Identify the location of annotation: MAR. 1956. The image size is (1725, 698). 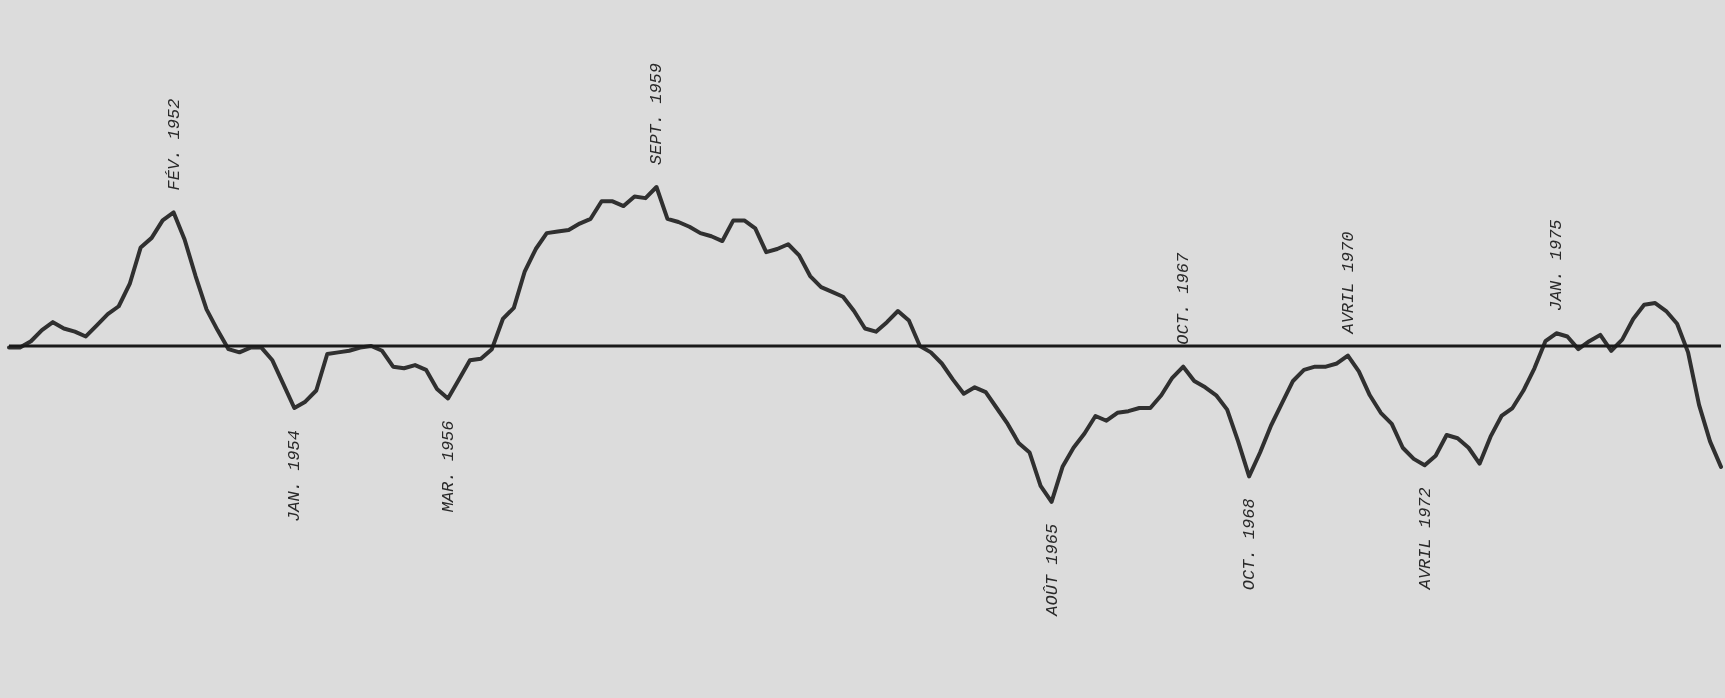
(448, 466).